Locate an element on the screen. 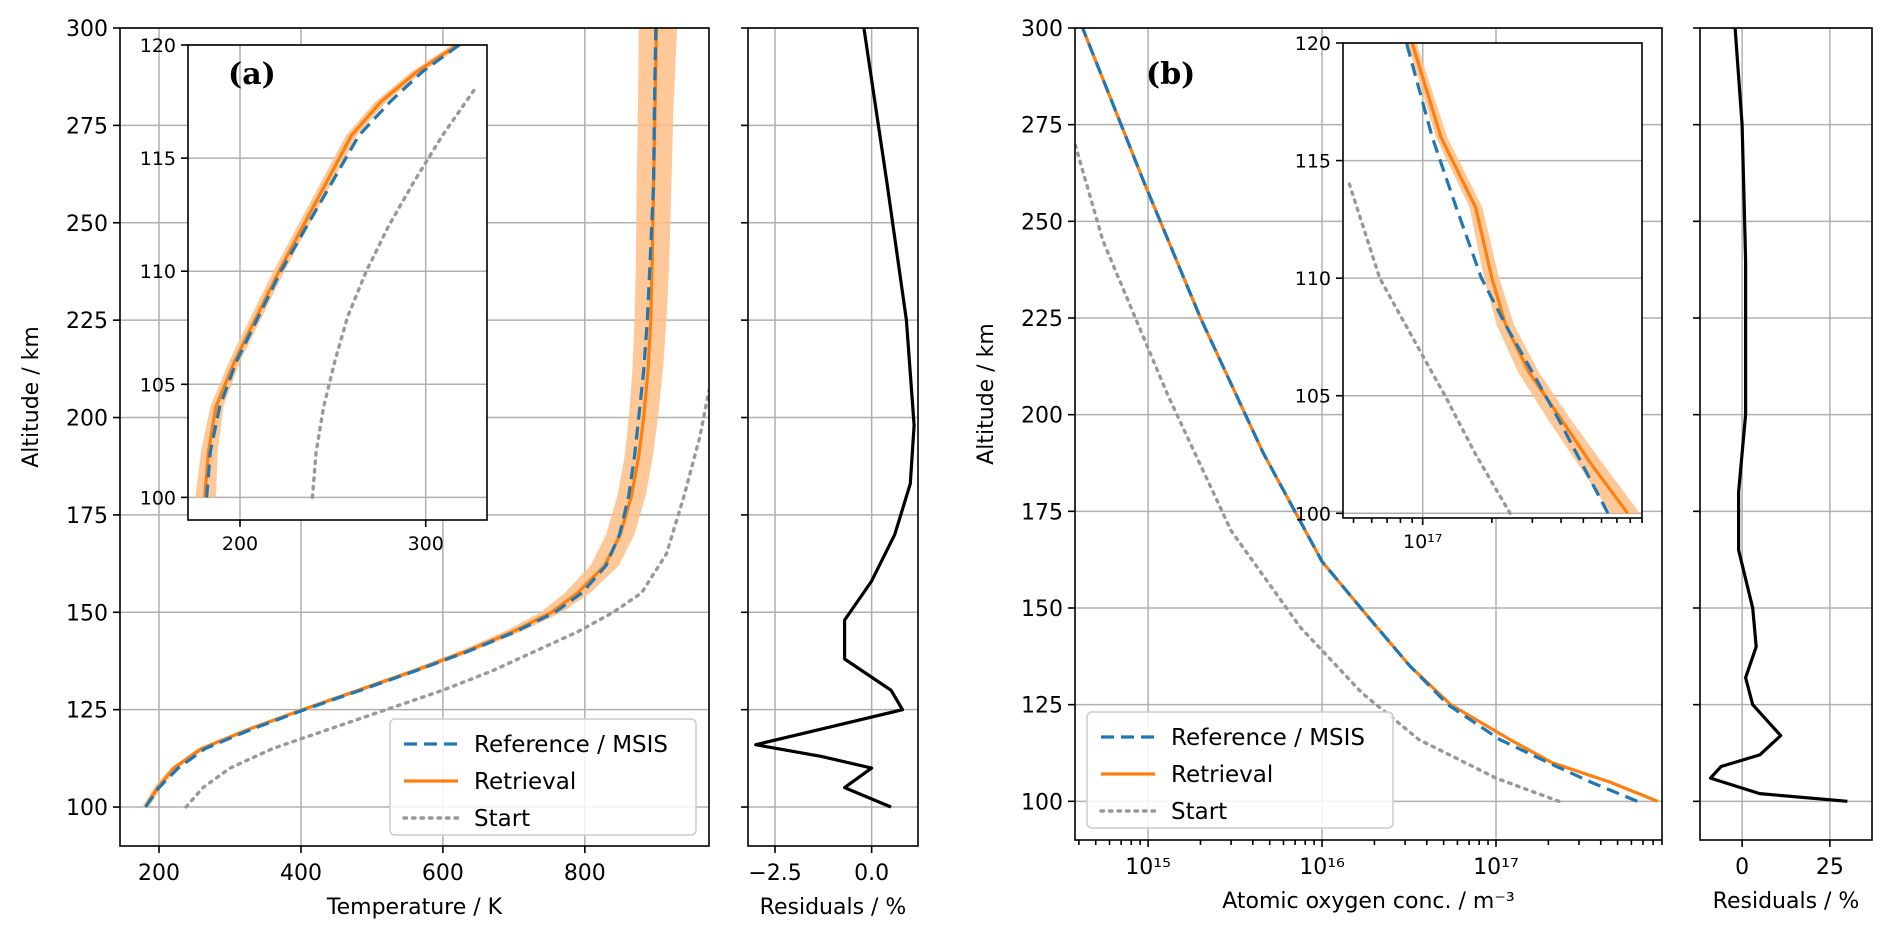 This screenshot has height=946, width=1892. plot-a-residuals: −2.5 0.0 Residuals / % is located at coordinates (830, 473).